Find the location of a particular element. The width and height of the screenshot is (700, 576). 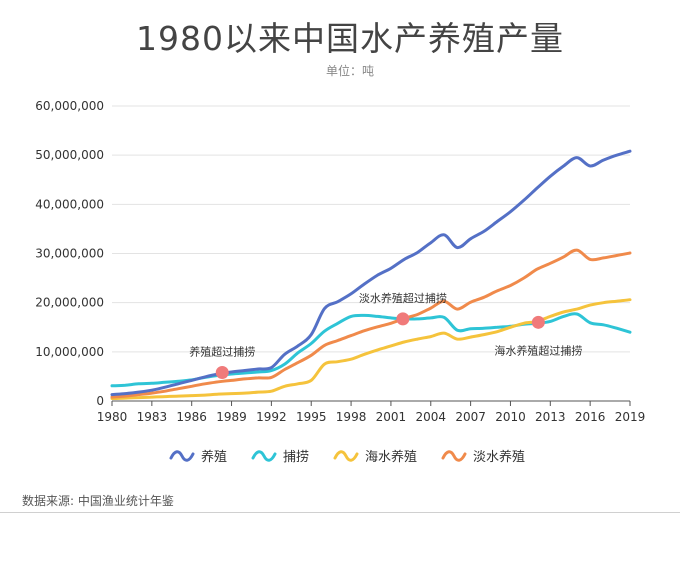

legend-label: 海水养殖 is located at coordinates (391, 457).